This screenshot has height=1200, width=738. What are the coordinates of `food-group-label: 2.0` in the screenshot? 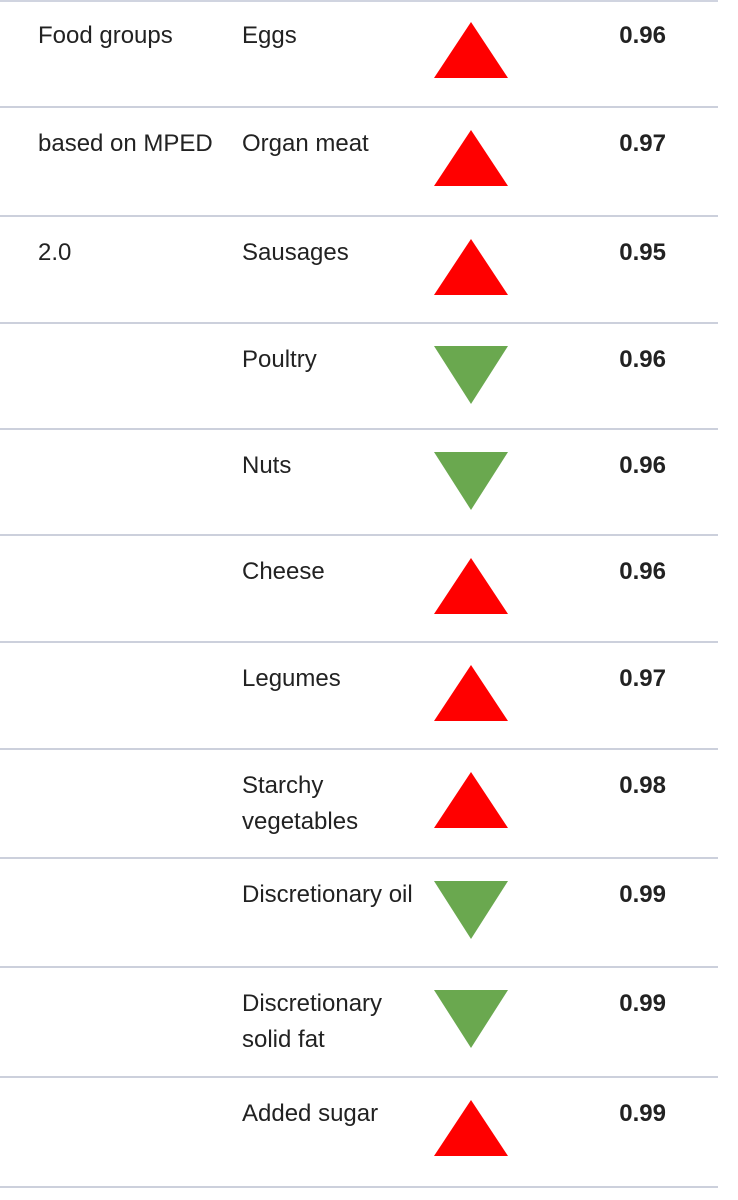 It's located at (55, 252).